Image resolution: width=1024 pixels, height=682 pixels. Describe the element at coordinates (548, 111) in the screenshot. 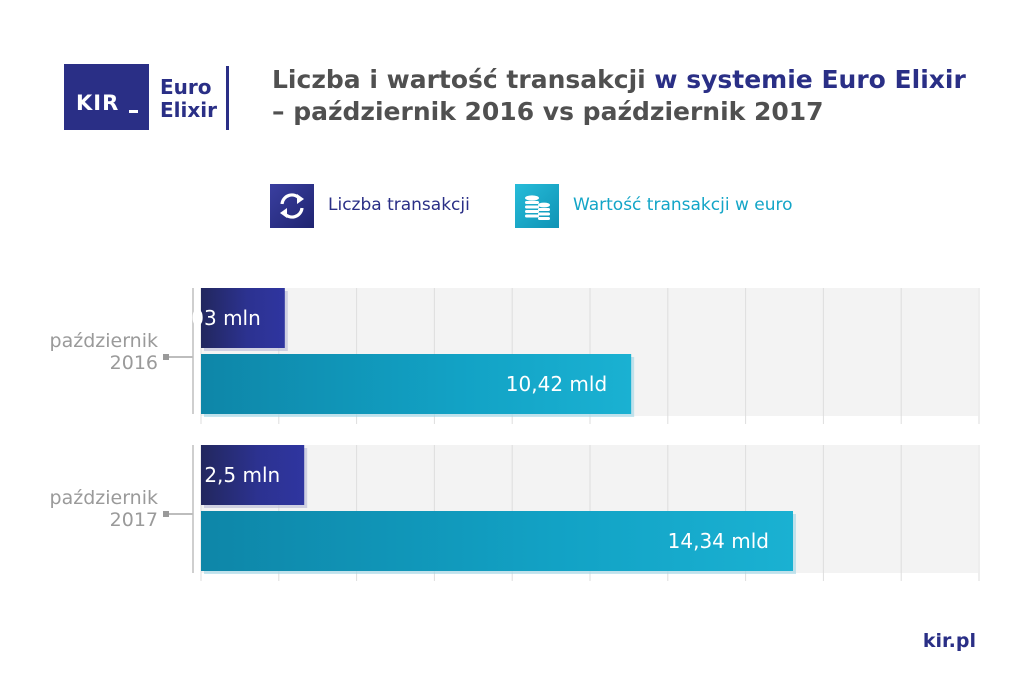

I see `title-line-2: – październik 2016 vs październik 2017` at that location.